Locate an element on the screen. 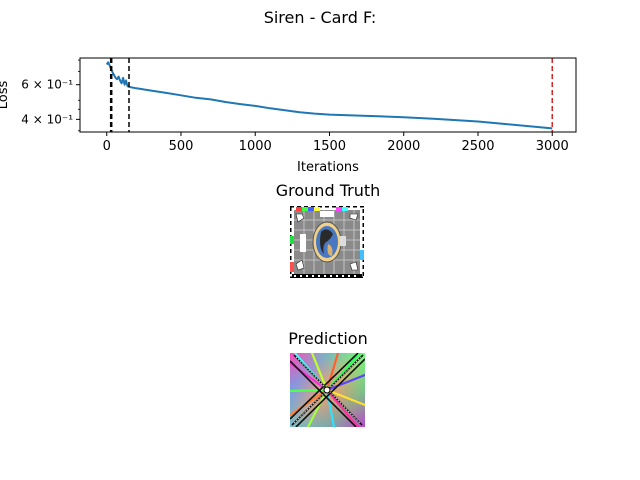  x-tick-label: 2000 is located at coordinates (403, 146).